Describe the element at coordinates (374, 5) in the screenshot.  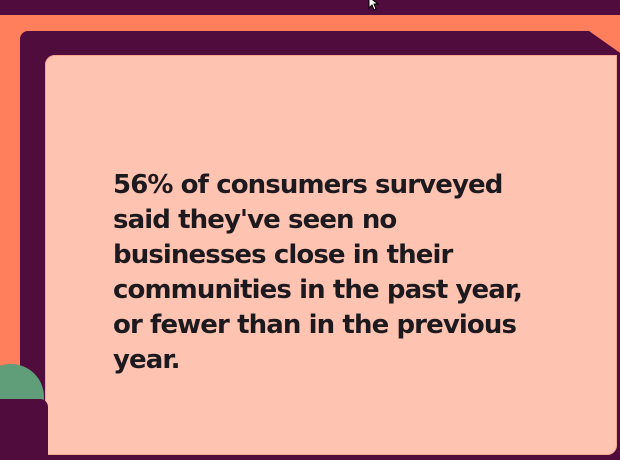
I see `mouse-pointer-icon` at that location.